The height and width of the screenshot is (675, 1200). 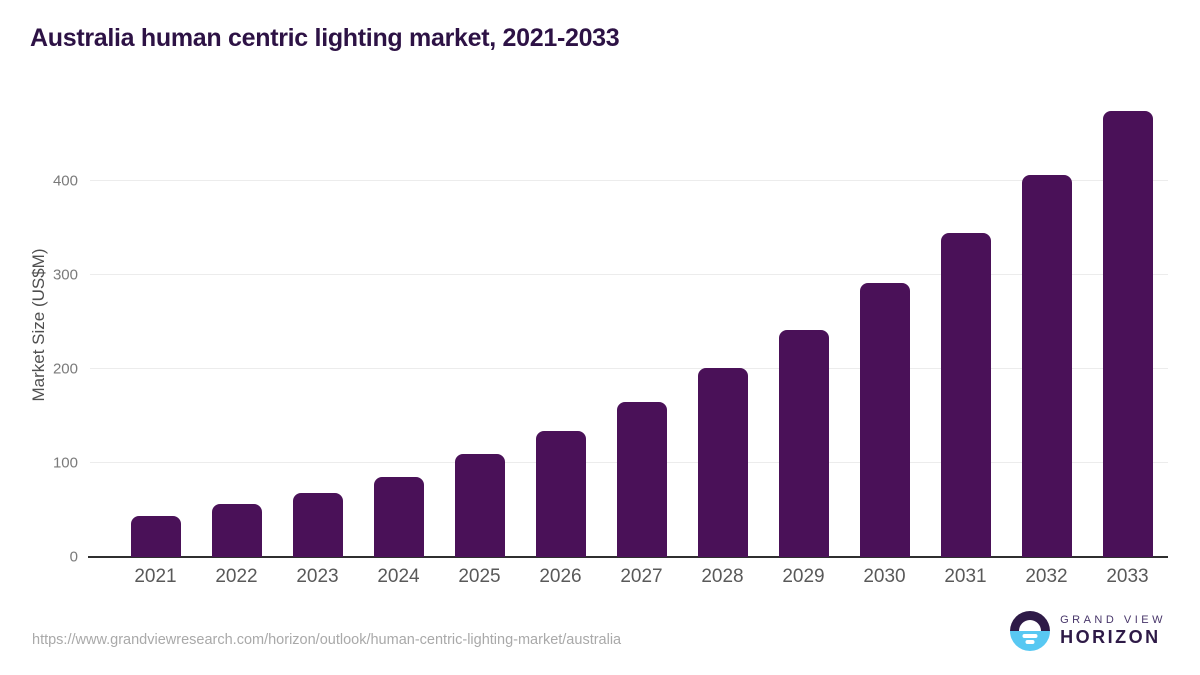 I want to click on bar-band-2029, so click(x=803, y=333).